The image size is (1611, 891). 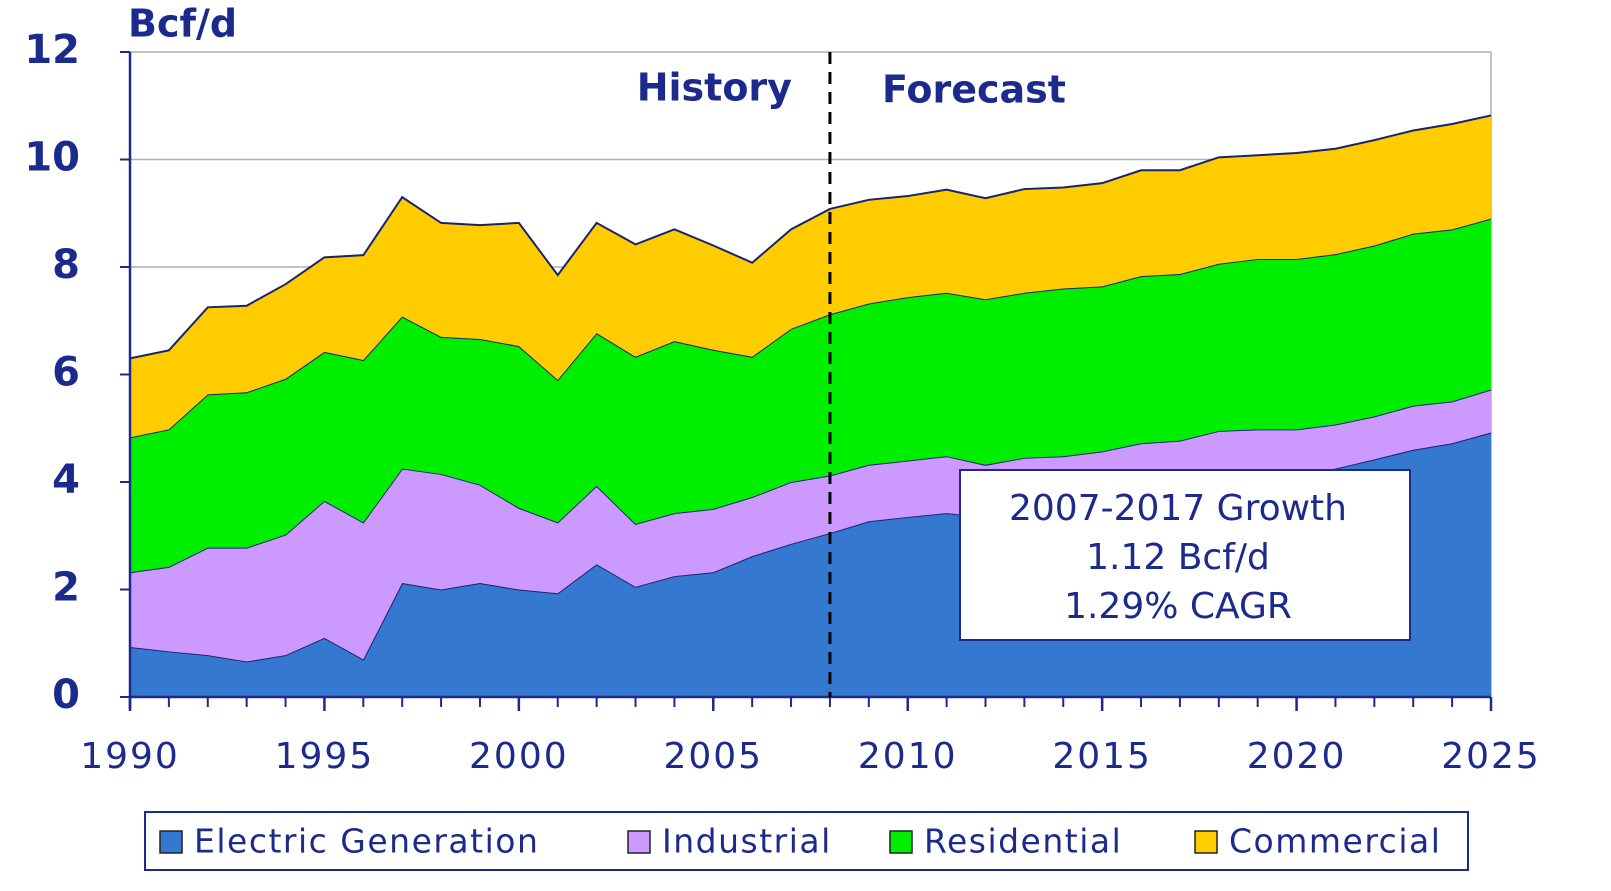 What do you see at coordinates (747, 841) in the screenshot?
I see `legend-label: Industrial` at bounding box center [747, 841].